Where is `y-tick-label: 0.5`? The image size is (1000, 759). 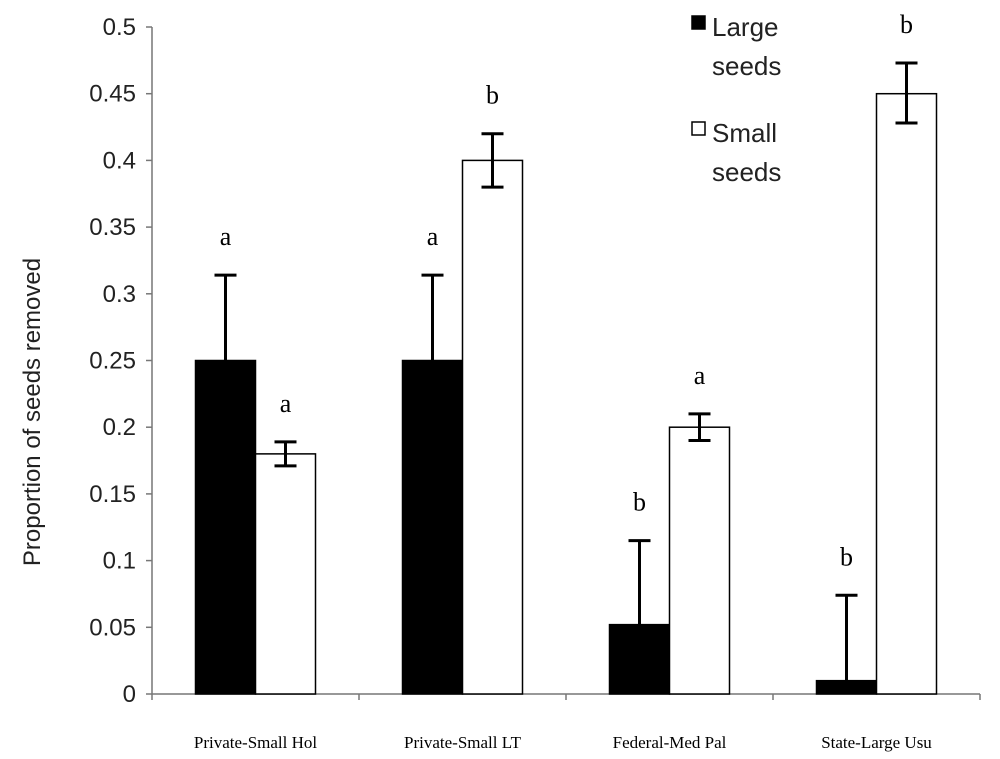
y-tick-label: 0.5 is located at coordinates (119, 27).